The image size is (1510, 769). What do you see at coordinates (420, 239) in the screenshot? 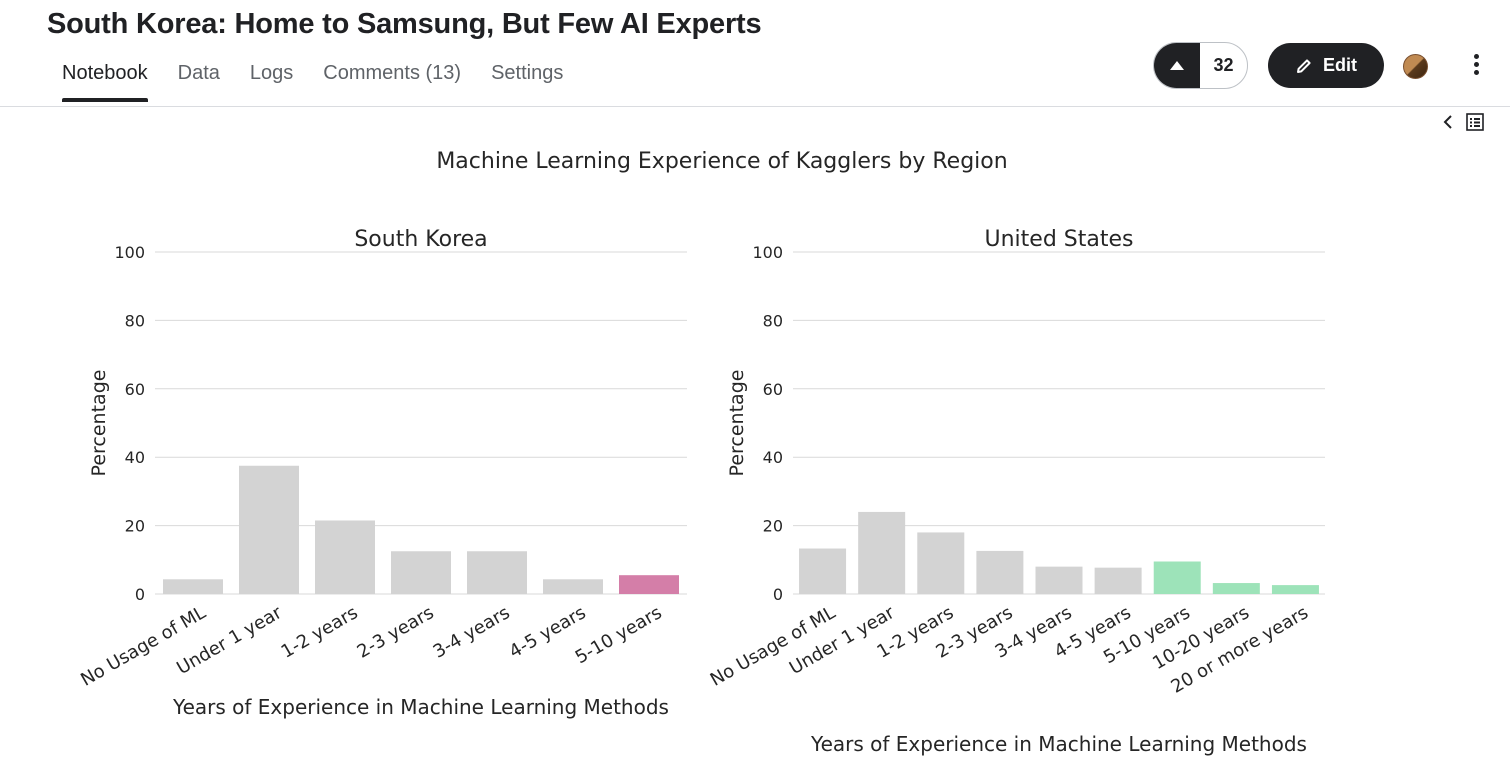
I see `chart-south-korea-title: South Korea` at bounding box center [420, 239].